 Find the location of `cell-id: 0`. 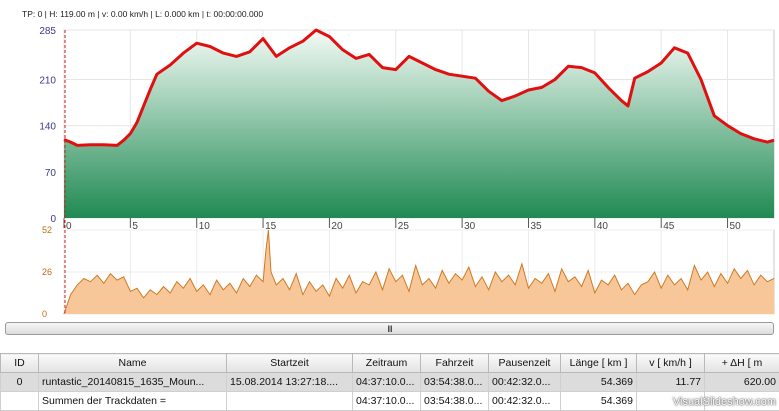

cell-id: 0 is located at coordinates (20, 382).